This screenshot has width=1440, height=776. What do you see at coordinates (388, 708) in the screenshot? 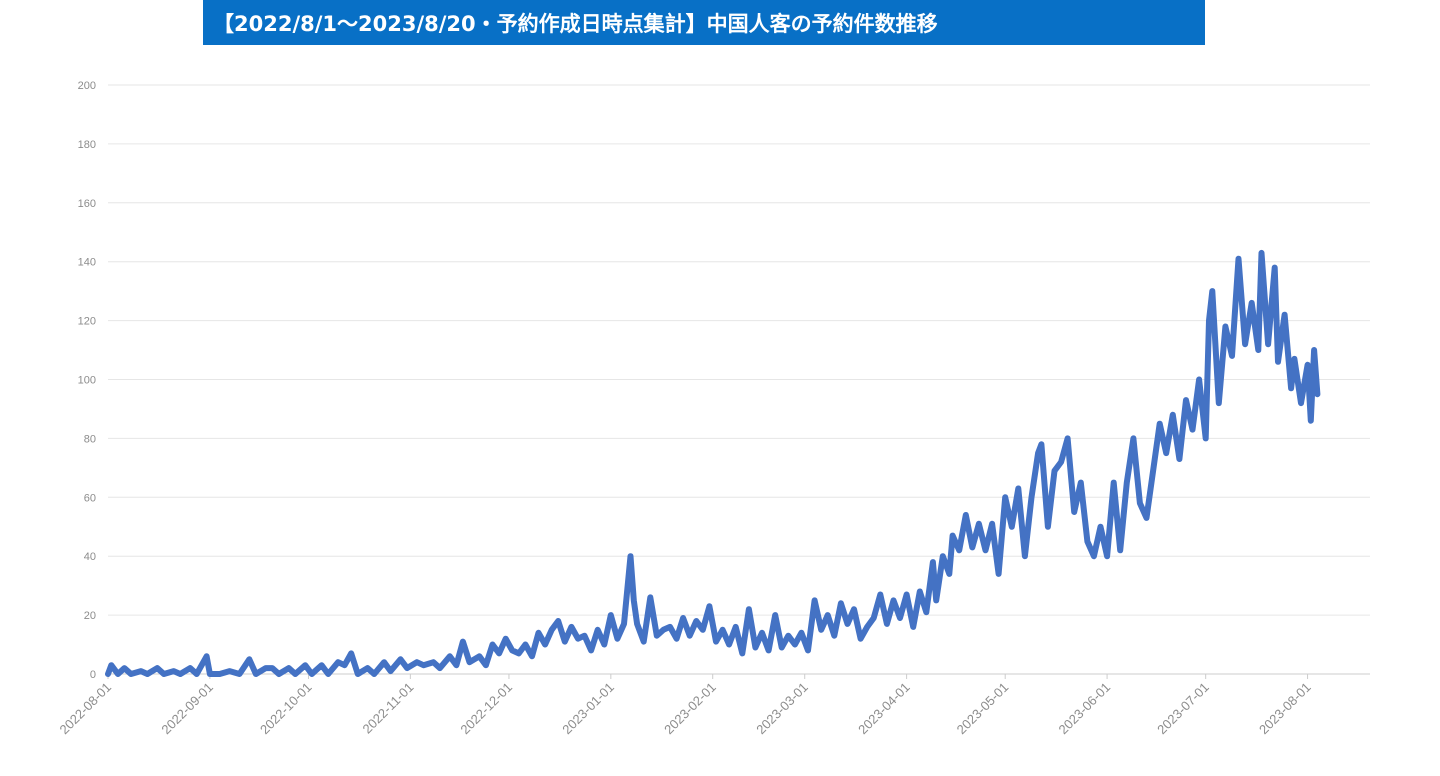
I see `x-tick-label: 2022-11-01` at bounding box center [388, 708].